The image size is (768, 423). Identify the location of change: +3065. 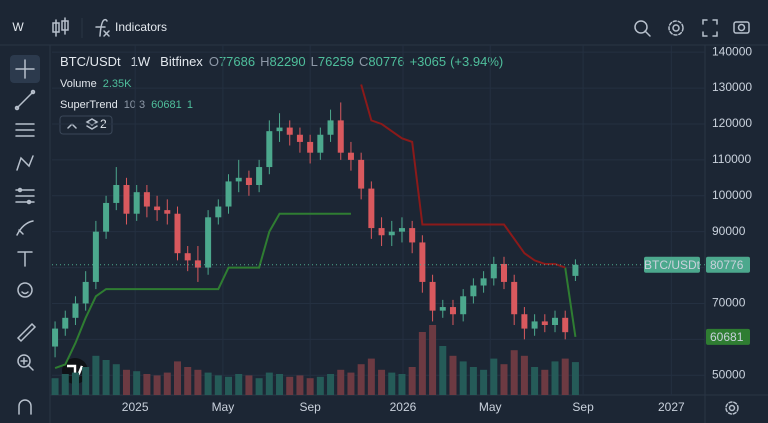
(428, 61).